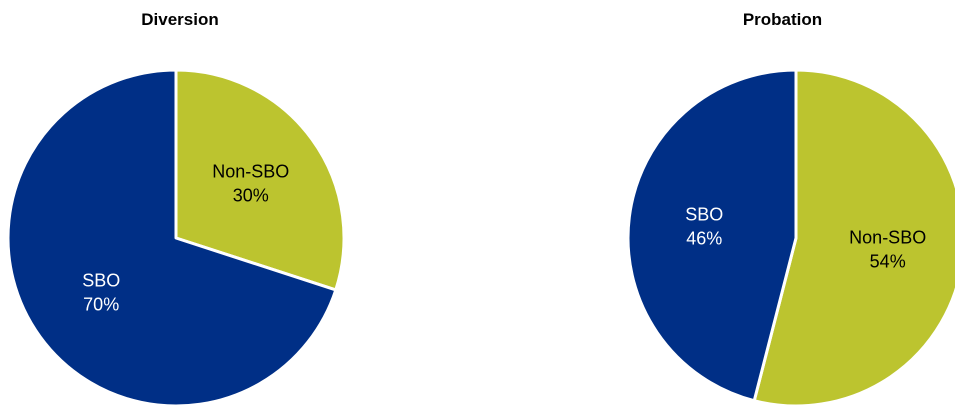  I want to click on slice-label: SBO 70%, so click(101, 292).